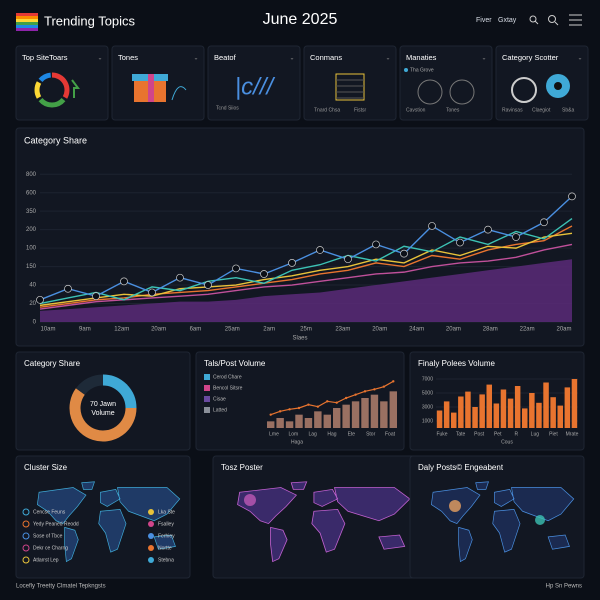 The height and width of the screenshot is (600, 600). Describe the element at coordinates (300, 19) in the screenshot. I see `date: June 2025` at that location.